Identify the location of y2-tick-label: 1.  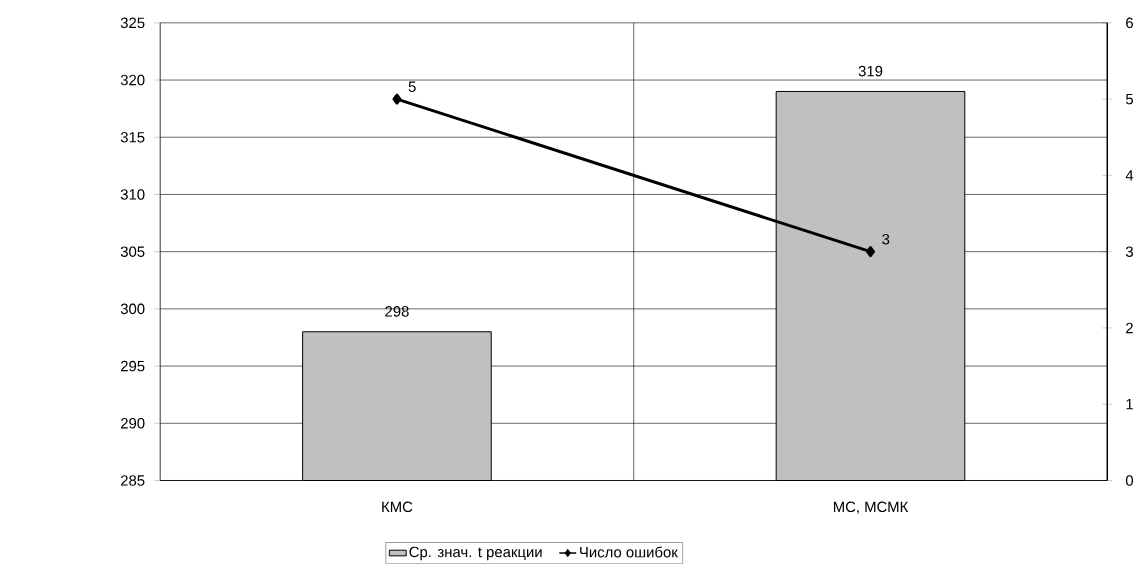
(1129, 404).